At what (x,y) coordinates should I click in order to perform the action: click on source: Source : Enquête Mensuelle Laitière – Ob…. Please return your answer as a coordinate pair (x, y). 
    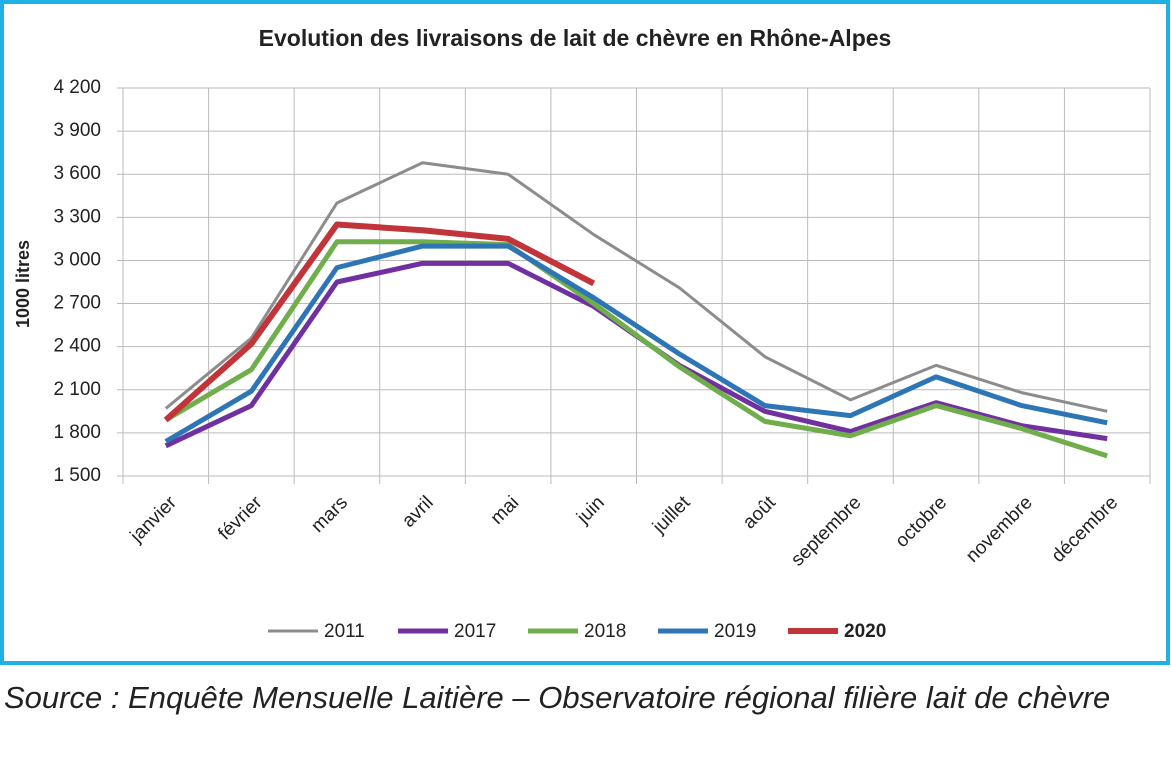
    Looking at the image, I should click on (557, 697).